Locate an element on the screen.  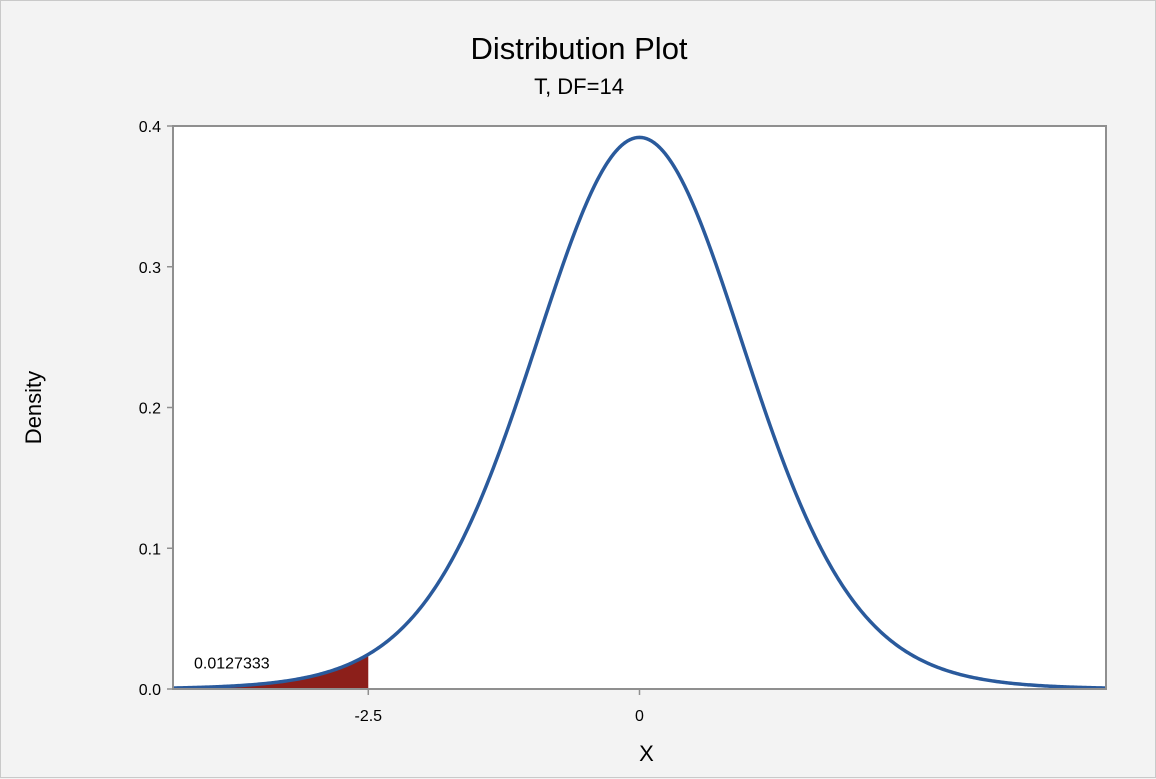
x-axis: -2.5 0 is located at coordinates (499, 707).